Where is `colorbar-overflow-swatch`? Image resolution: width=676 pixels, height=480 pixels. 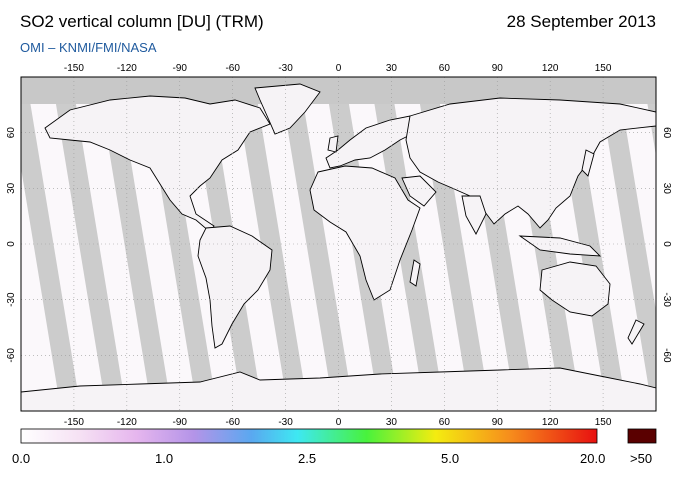
colorbar-overflow-swatch is located at coordinates (642, 436).